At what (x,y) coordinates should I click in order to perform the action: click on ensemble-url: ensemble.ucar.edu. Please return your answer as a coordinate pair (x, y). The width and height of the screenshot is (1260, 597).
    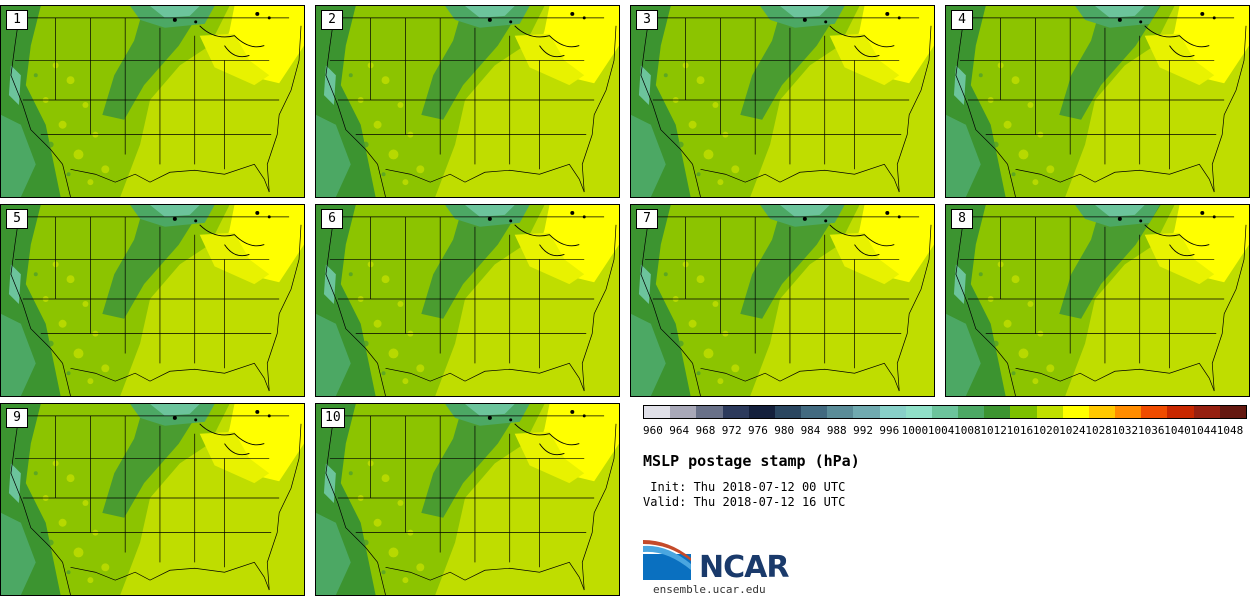
    Looking at the image, I should click on (709, 589).